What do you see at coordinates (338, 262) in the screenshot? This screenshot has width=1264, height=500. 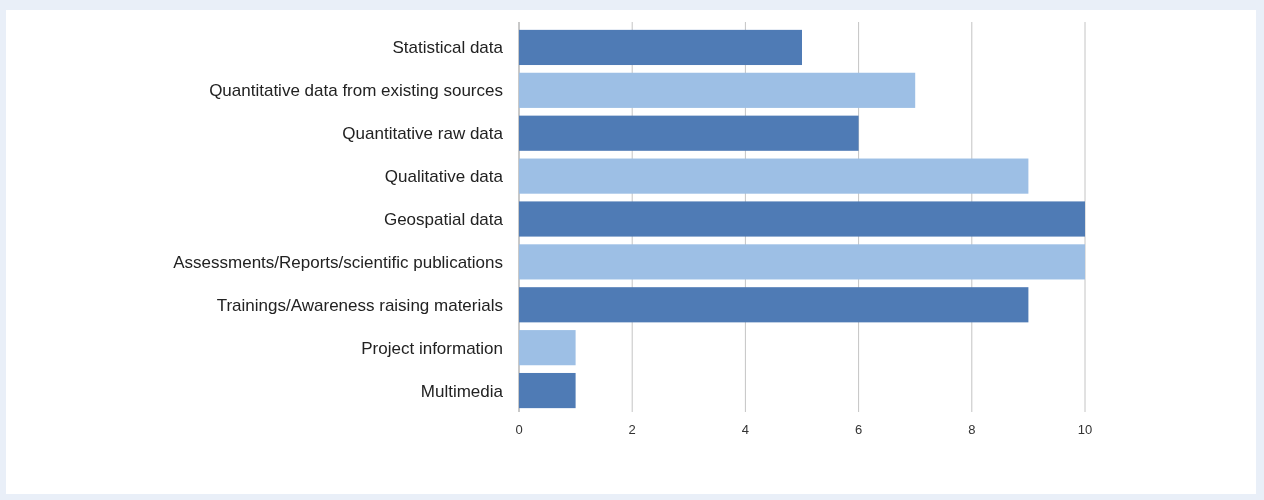 I see `y-tick-label: Assessments/Reports/scientific publications` at bounding box center [338, 262].